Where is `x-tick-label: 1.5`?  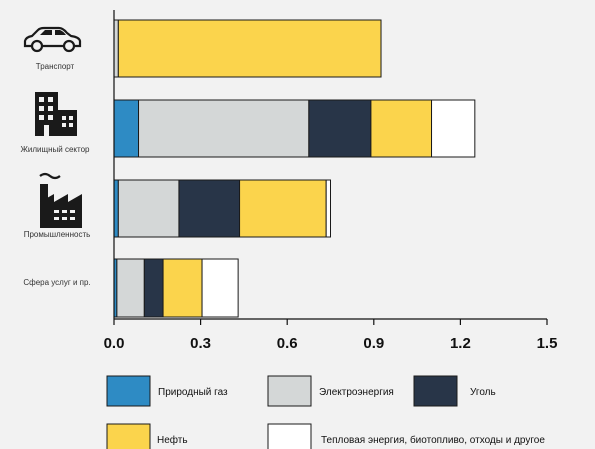
x-tick-label: 1.5 is located at coordinates (547, 343).